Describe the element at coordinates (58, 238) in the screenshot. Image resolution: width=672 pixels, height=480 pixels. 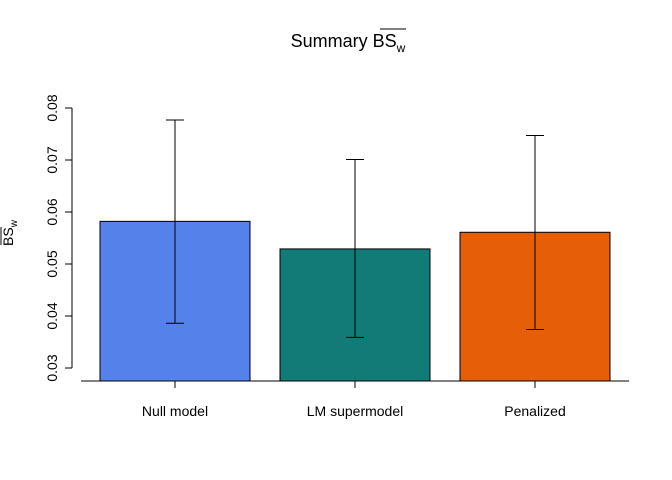
I see `y-axis: 0.03 0.04 0.05 0.06 0.07 0.08` at that location.